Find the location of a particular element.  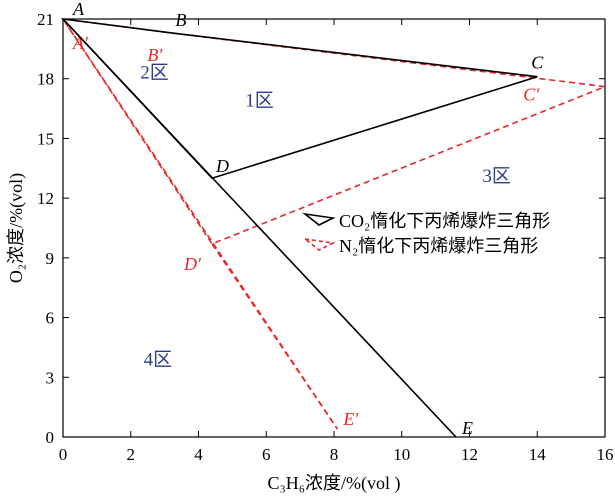

y-axis-title: O₂浓度/%(vol) is located at coordinates (16, 228).